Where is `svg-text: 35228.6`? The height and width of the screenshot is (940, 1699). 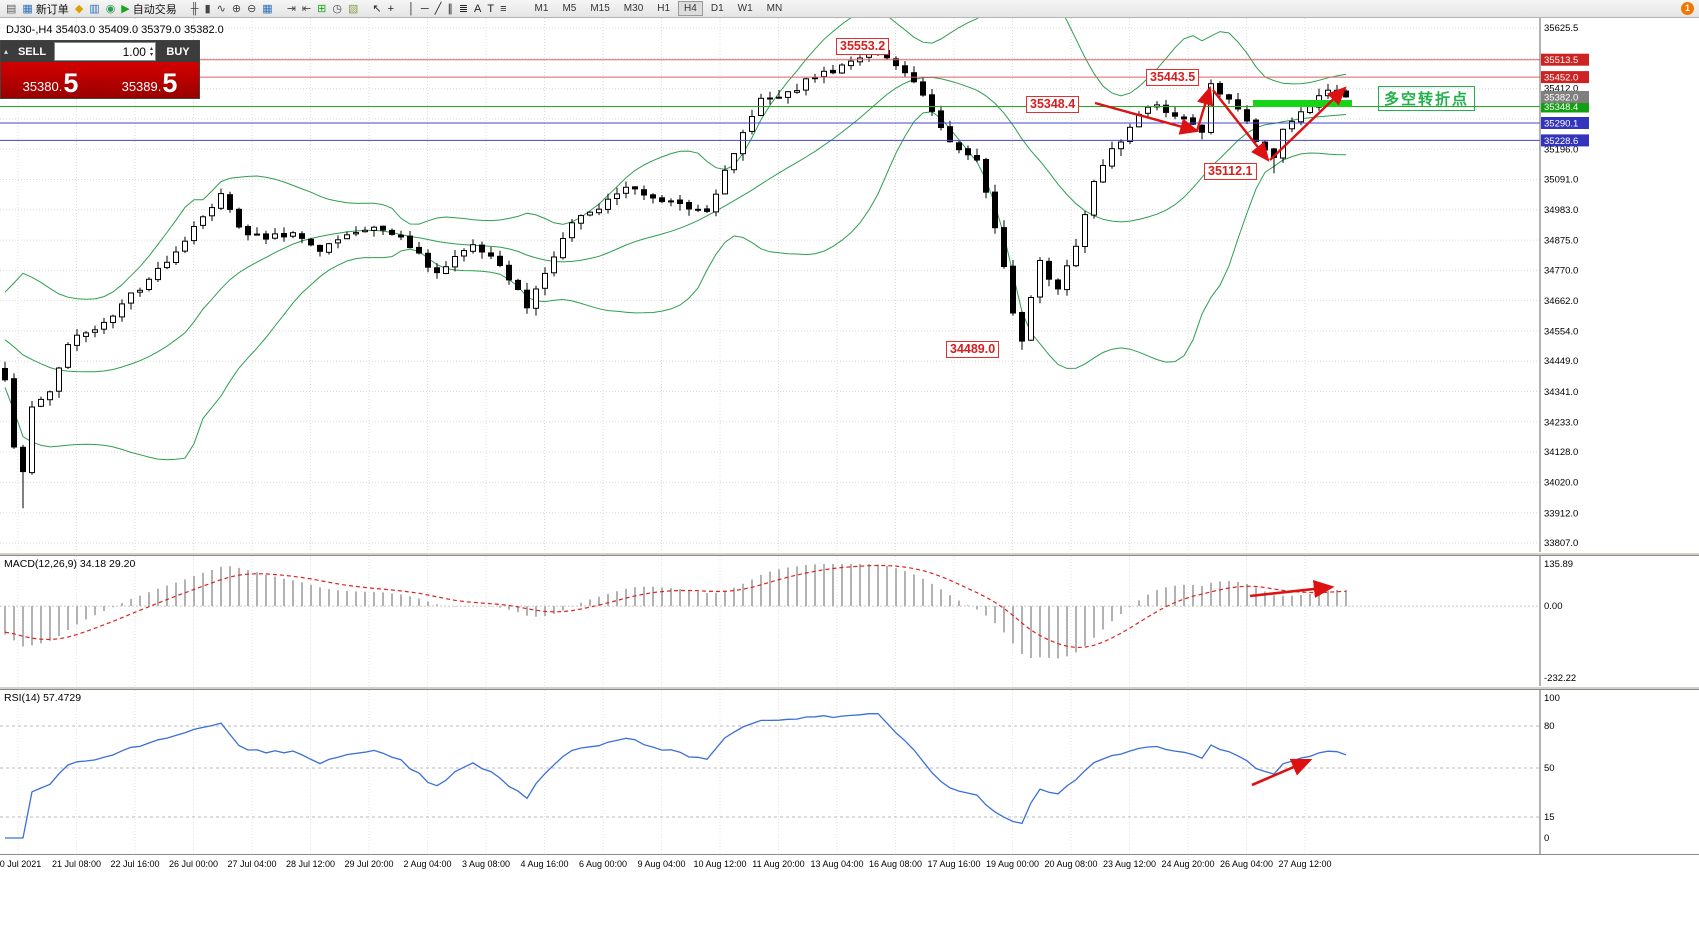
svg-text: 35228.6 is located at coordinates (1561, 141).